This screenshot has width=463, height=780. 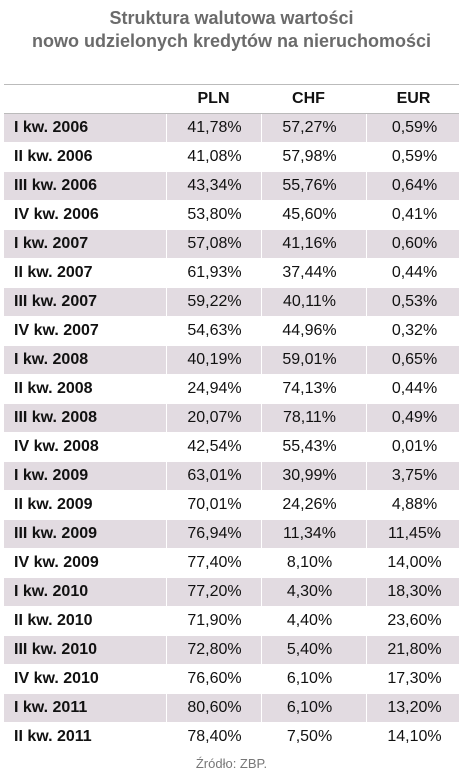 I want to click on cell-value: 55,43%, so click(x=309, y=447).